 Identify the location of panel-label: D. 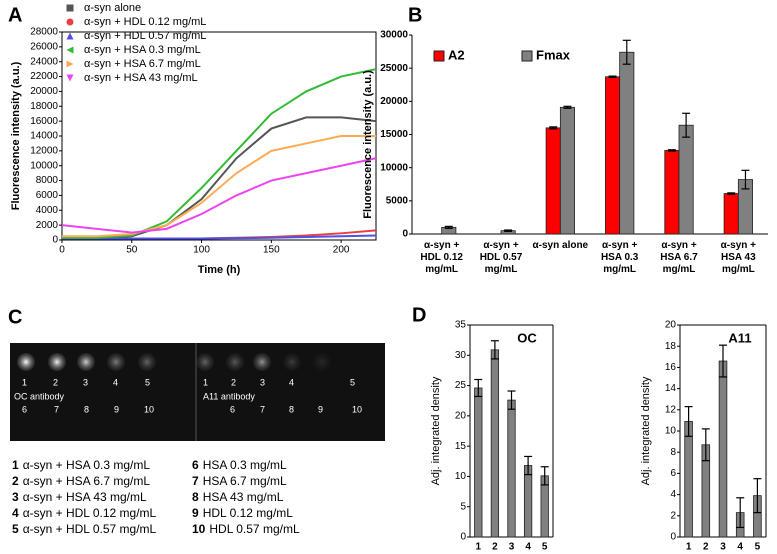
(419, 315).